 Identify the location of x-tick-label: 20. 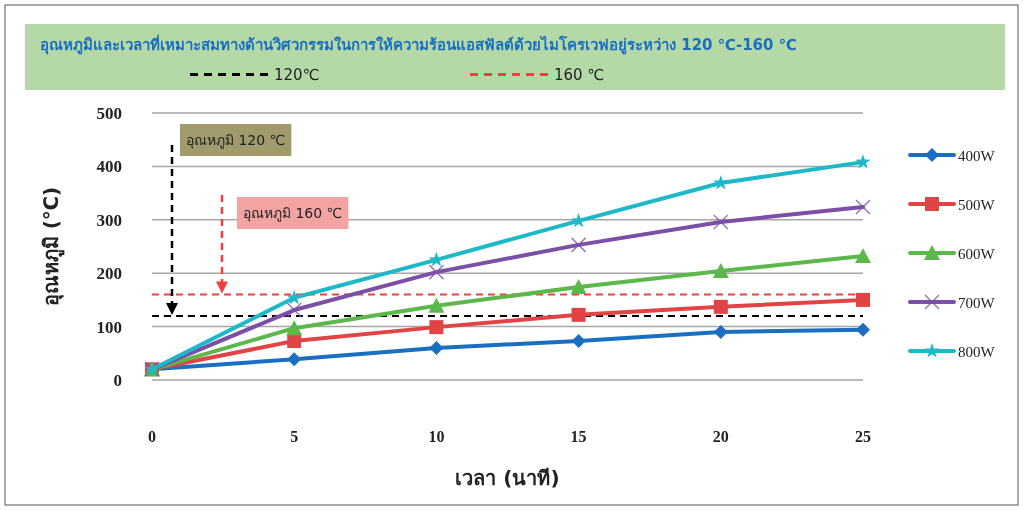
(720, 436).